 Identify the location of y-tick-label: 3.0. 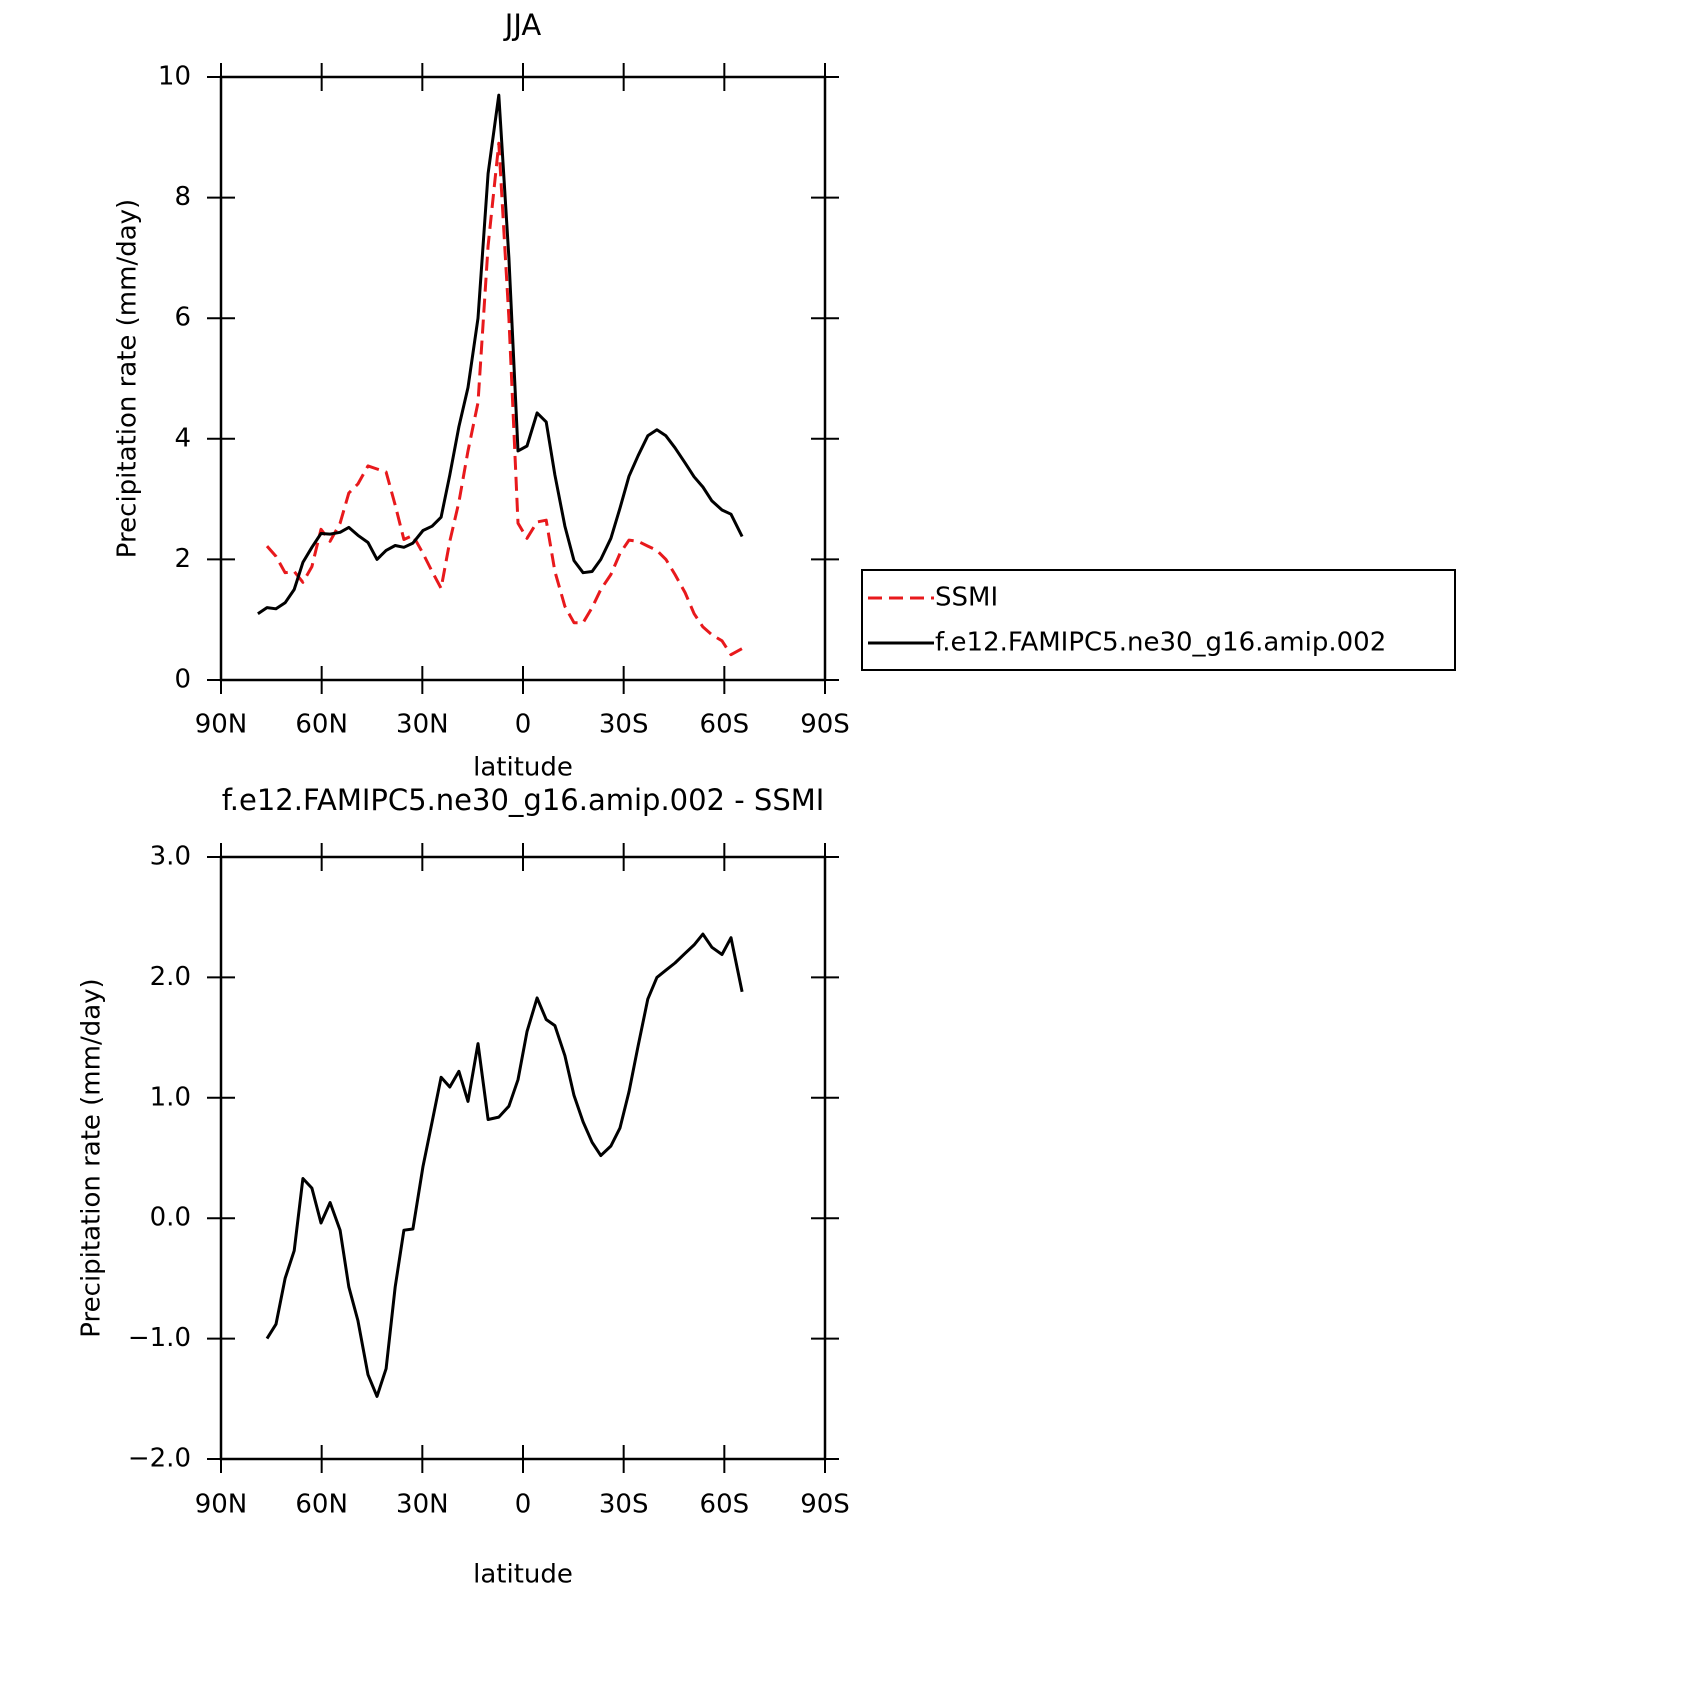
(170, 857).